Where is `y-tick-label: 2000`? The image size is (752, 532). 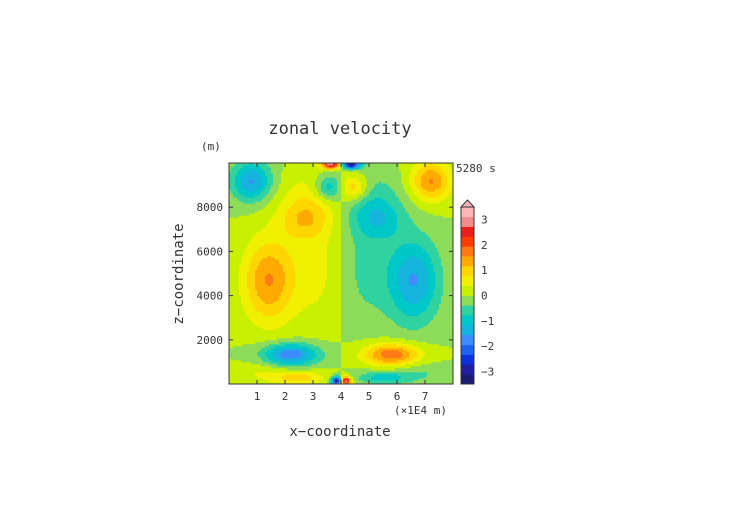
y-tick-label: 2000 is located at coordinates (210, 340).